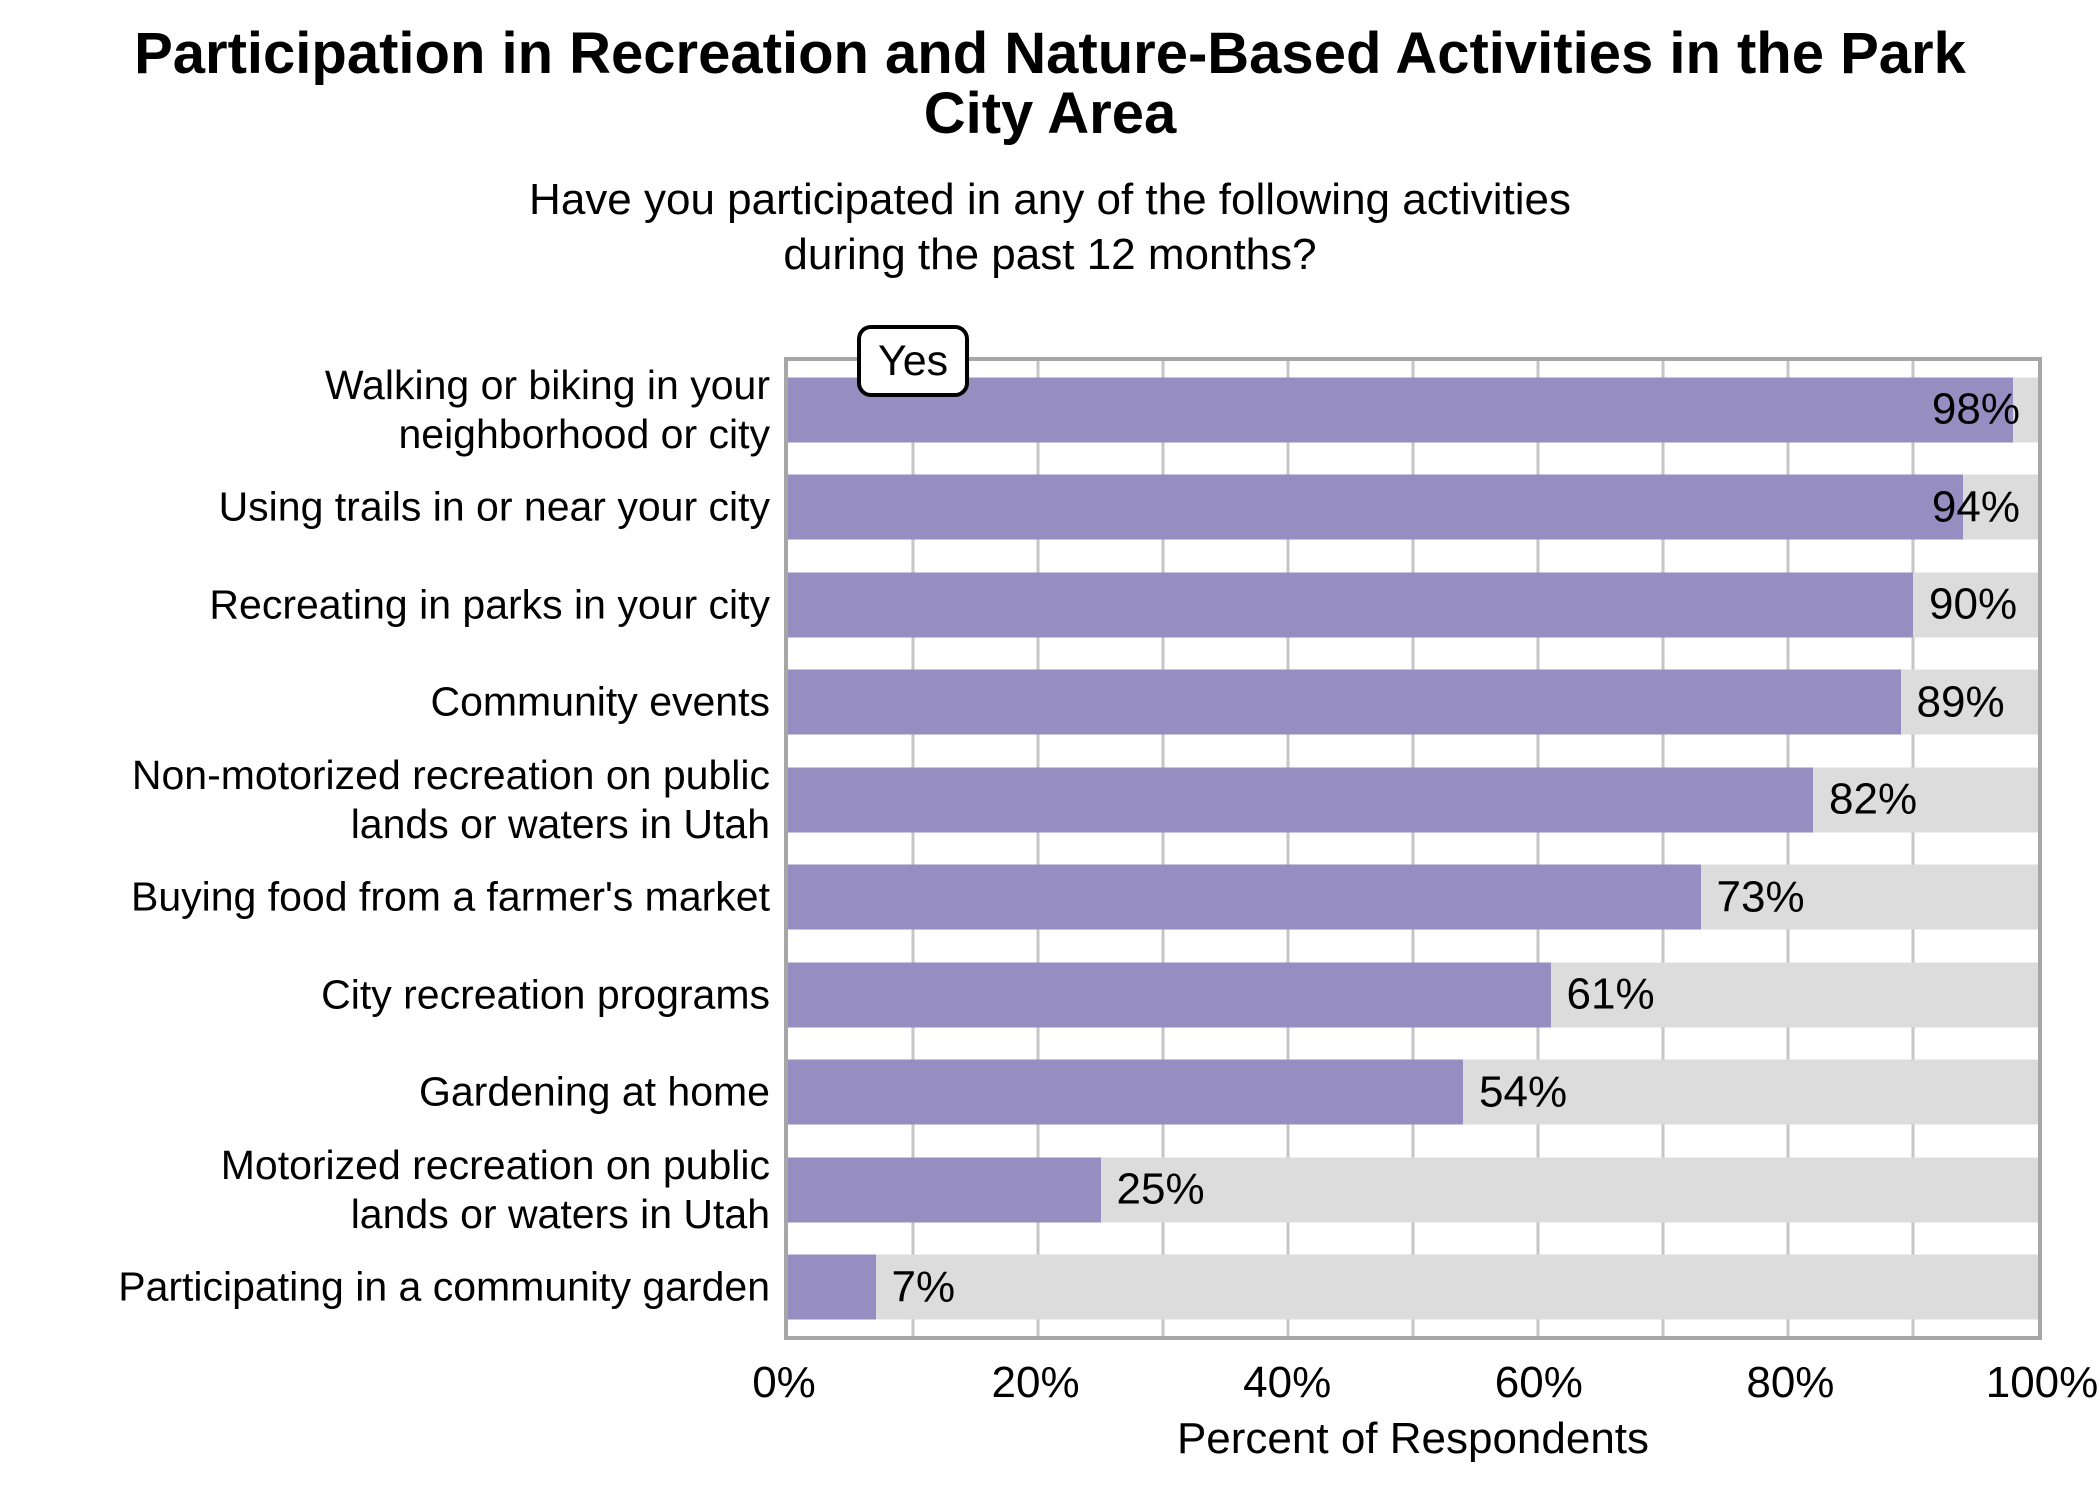  What do you see at coordinates (1973, 604) in the screenshot?
I see `bar-value-label: 90%` at bounding box center [1973, 604].